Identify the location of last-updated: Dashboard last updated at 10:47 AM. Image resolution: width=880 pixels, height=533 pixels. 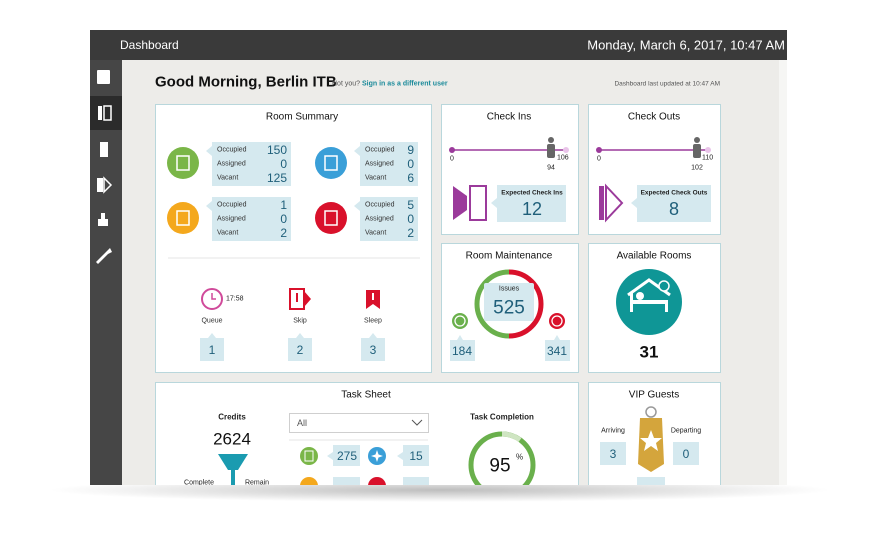
(667, 84).